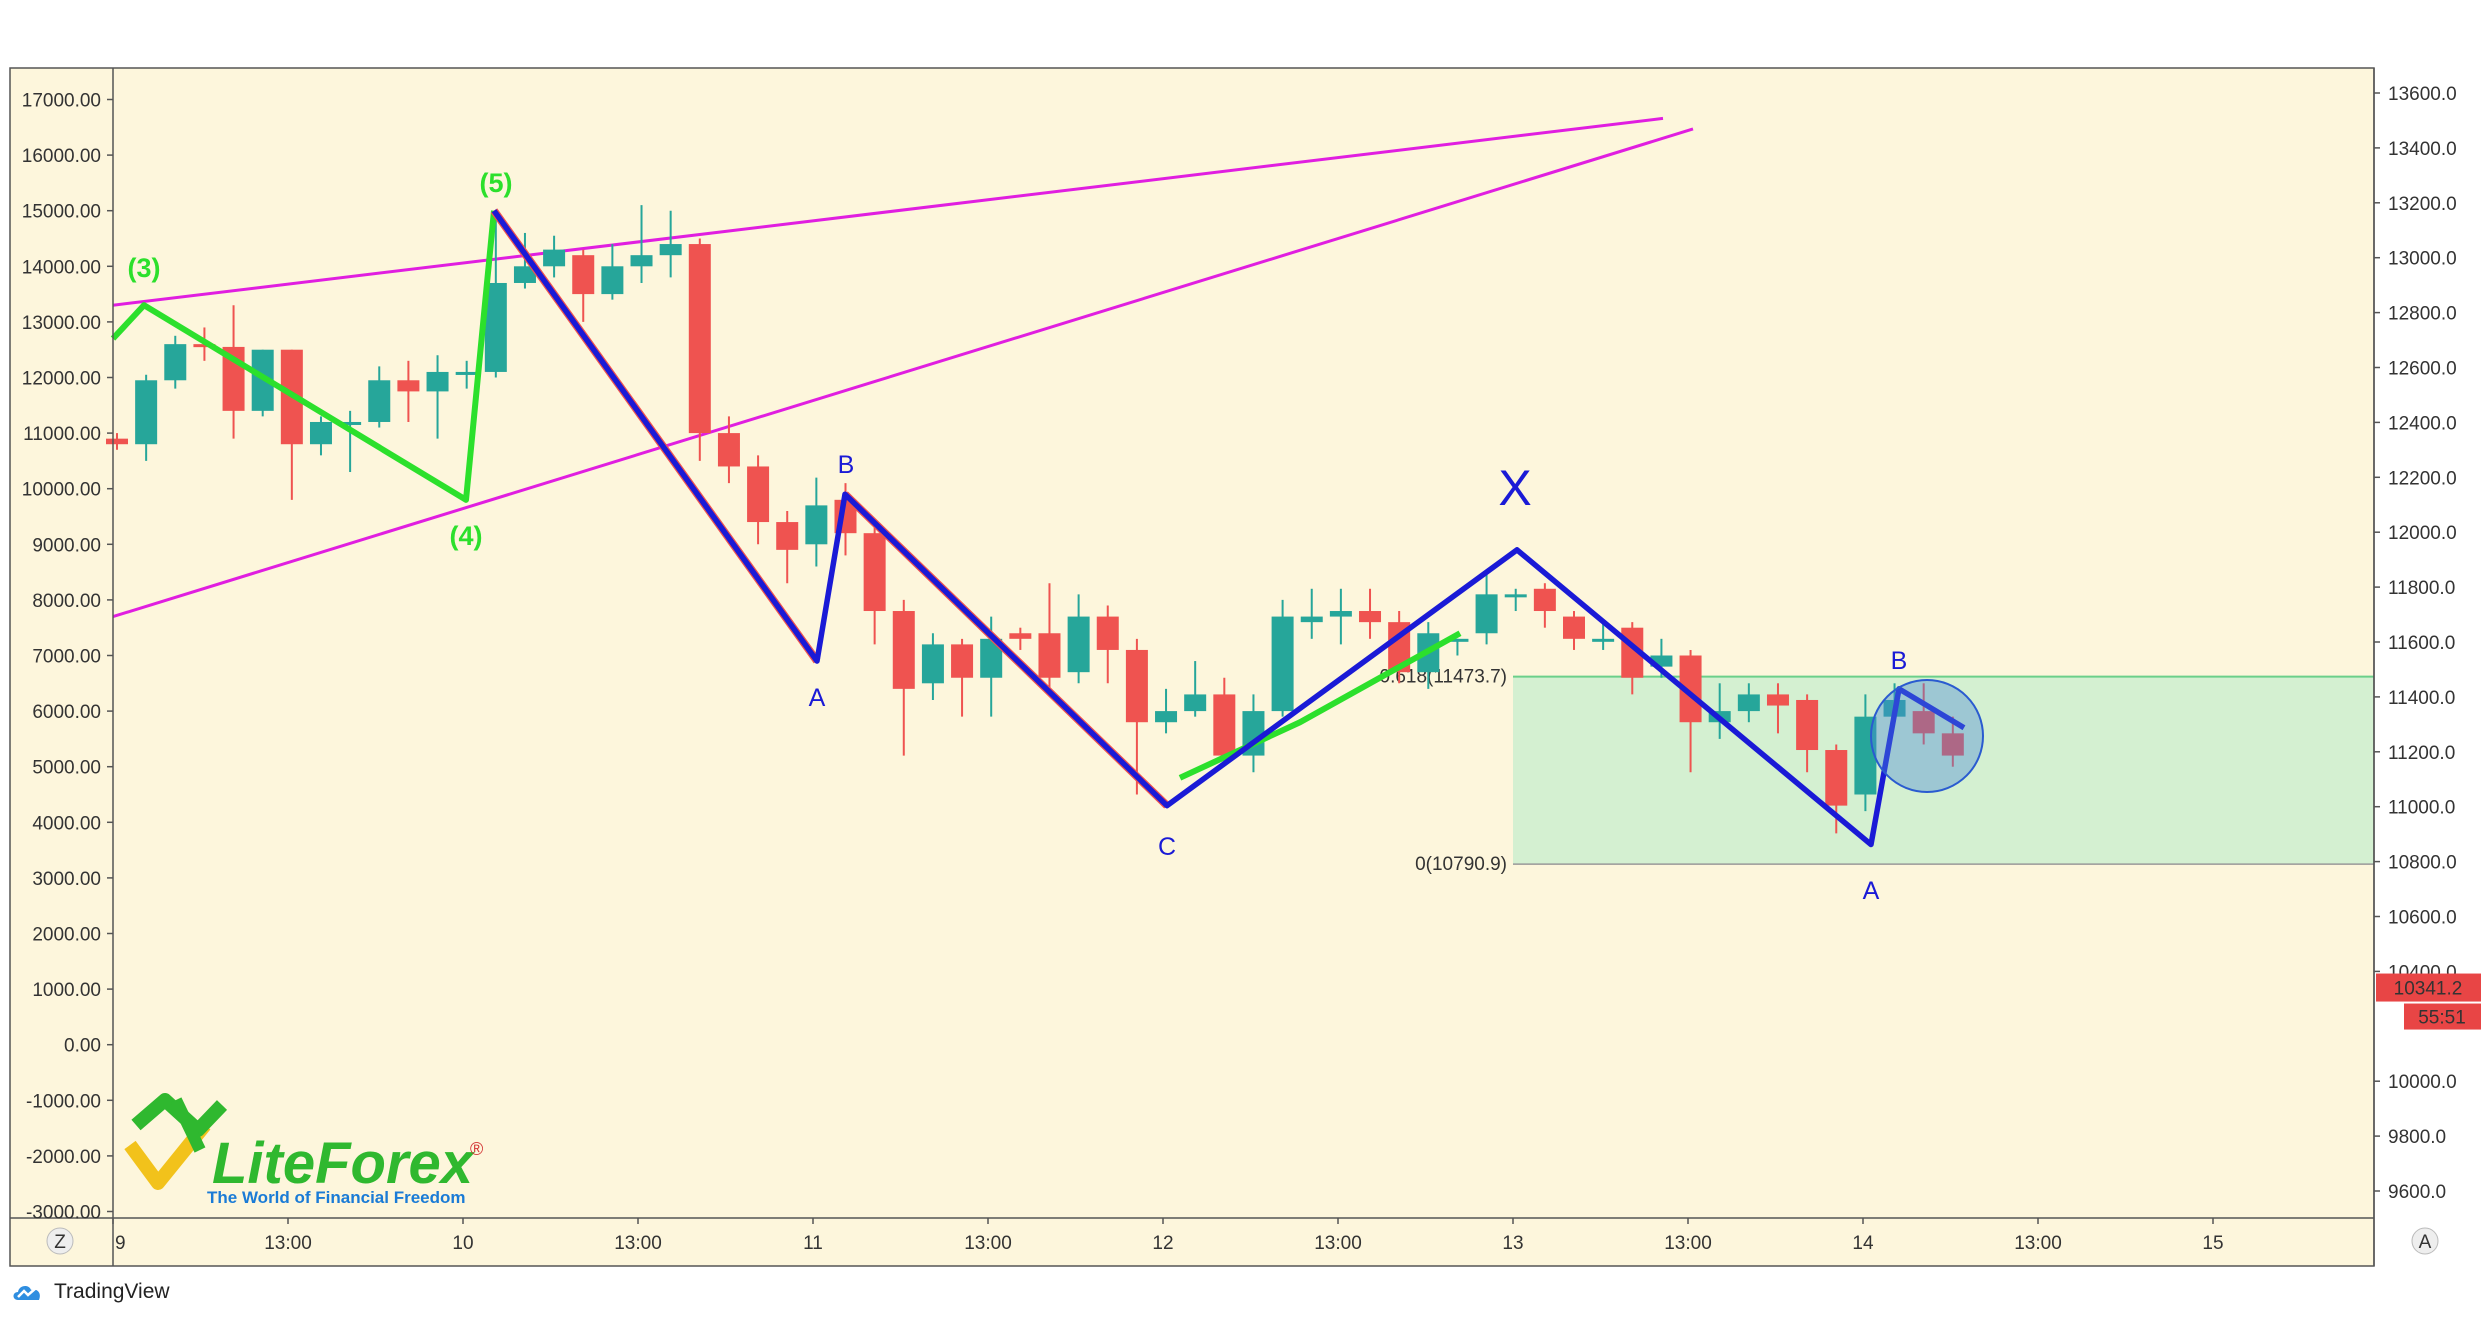  What do you see at coordinates (62, 434) in the screenshot?
I see `left-tick-label: 11000.00` at bounding box center [62, 434].